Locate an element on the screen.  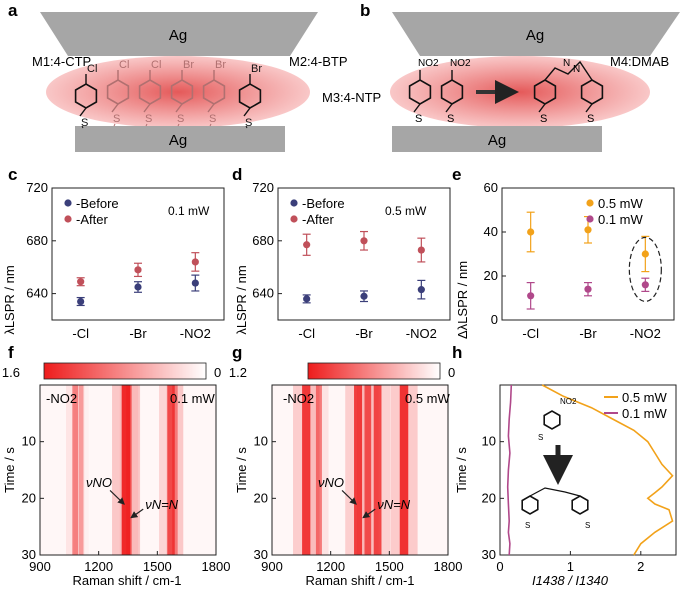
colorbar-f is located at coordinates (125, 371).